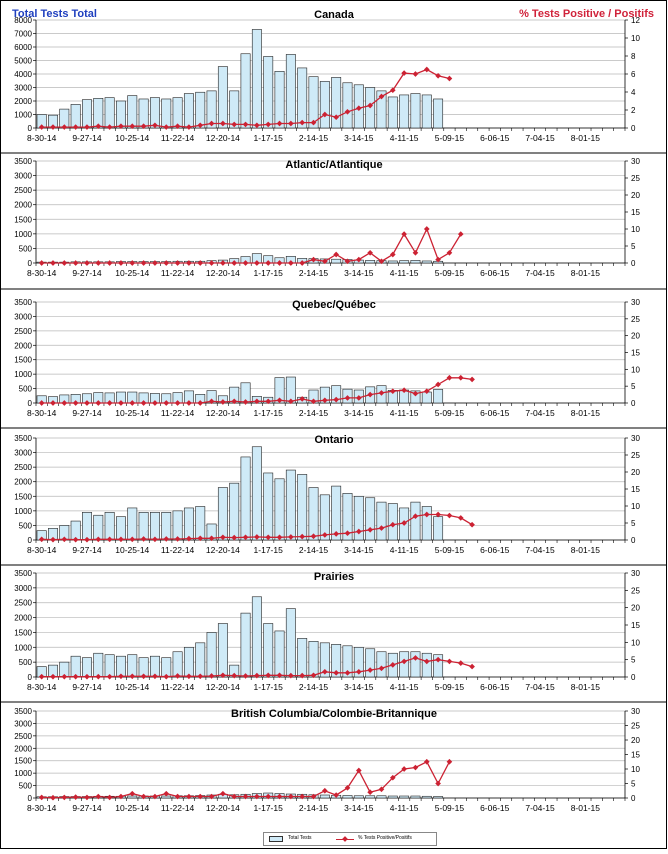 The image size is (668, 854). What do you see at coordinates (269, 273) in the screenshot?
I see `x-tick-label: 1-17-15` at bounding box center [269, 273].